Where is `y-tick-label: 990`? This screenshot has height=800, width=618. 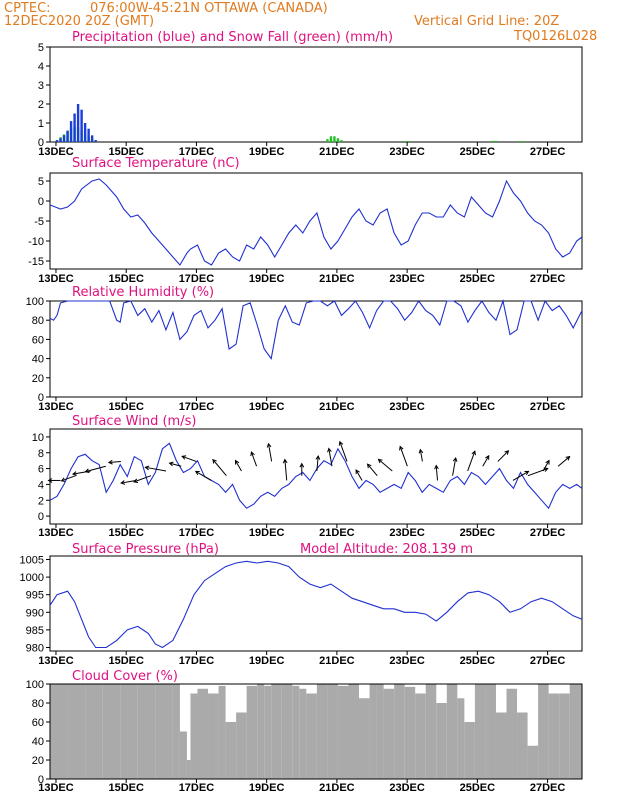
y-tick-label: 990 is located at coordinates (35, 613).